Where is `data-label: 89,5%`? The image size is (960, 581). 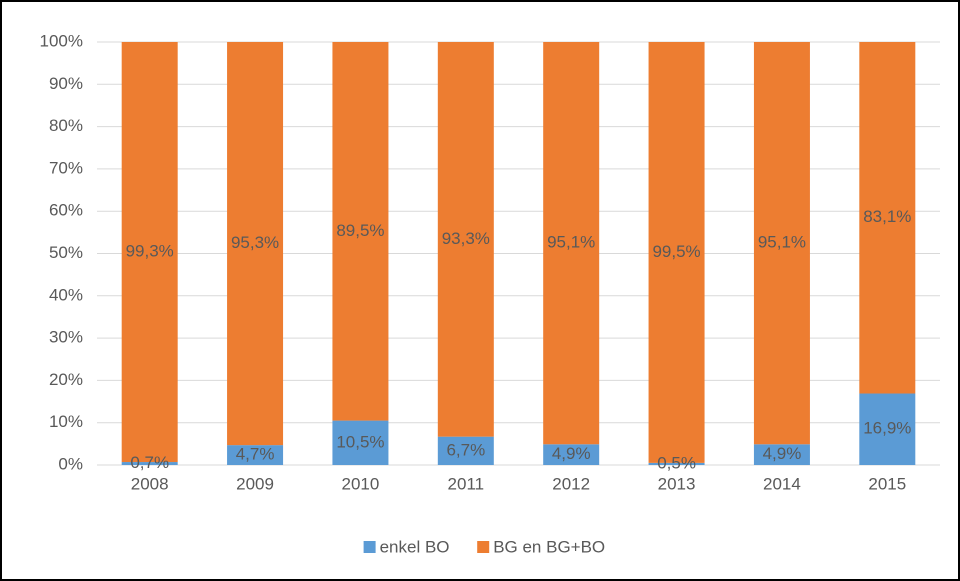
data-label: 89,5% is located at coordinates (360, 230).